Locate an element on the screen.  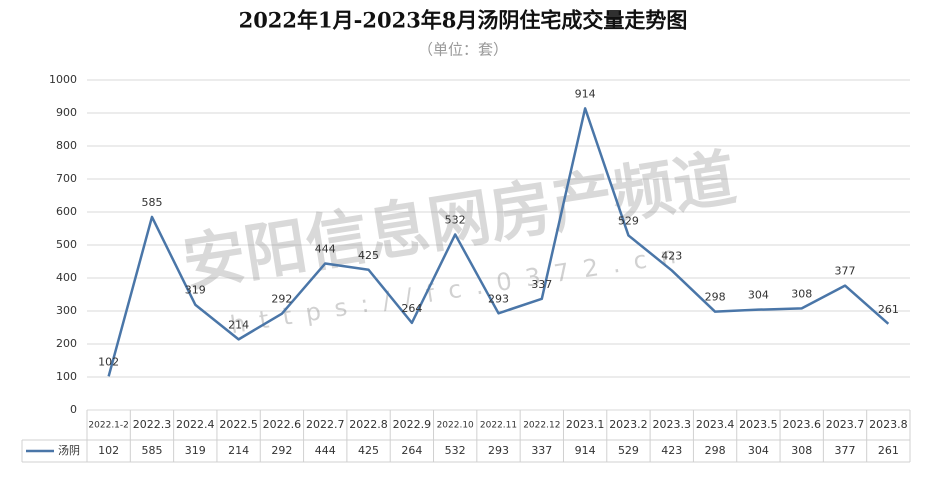
data-label: 102 is located at coordinates (108, 361).